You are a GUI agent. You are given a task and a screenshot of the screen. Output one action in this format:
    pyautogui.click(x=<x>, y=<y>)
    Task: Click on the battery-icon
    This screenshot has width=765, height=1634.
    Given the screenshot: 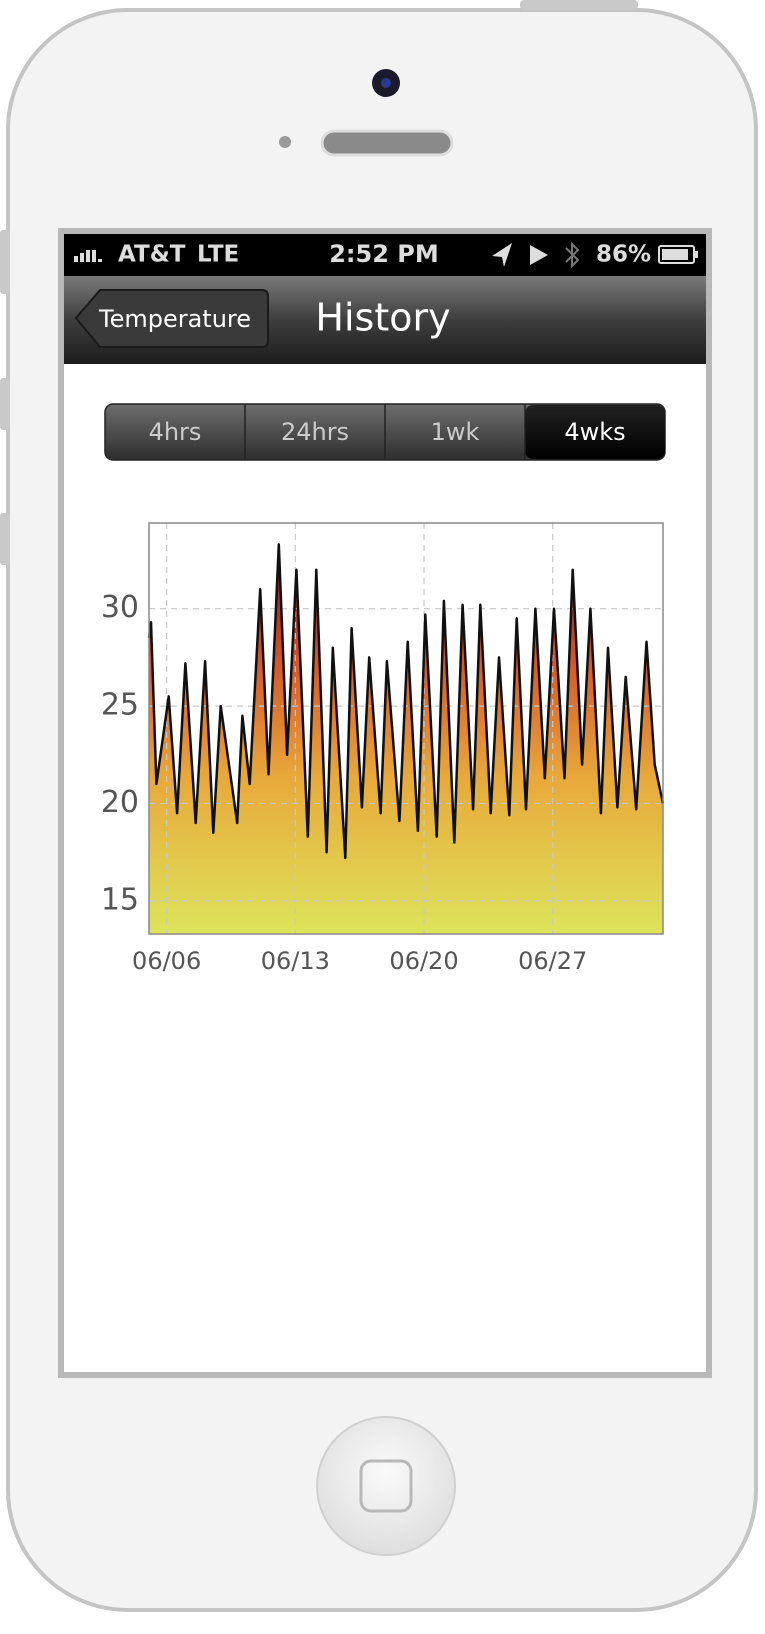 What is the action you would take?
    pyautogui.click(x=676, y=254)
    